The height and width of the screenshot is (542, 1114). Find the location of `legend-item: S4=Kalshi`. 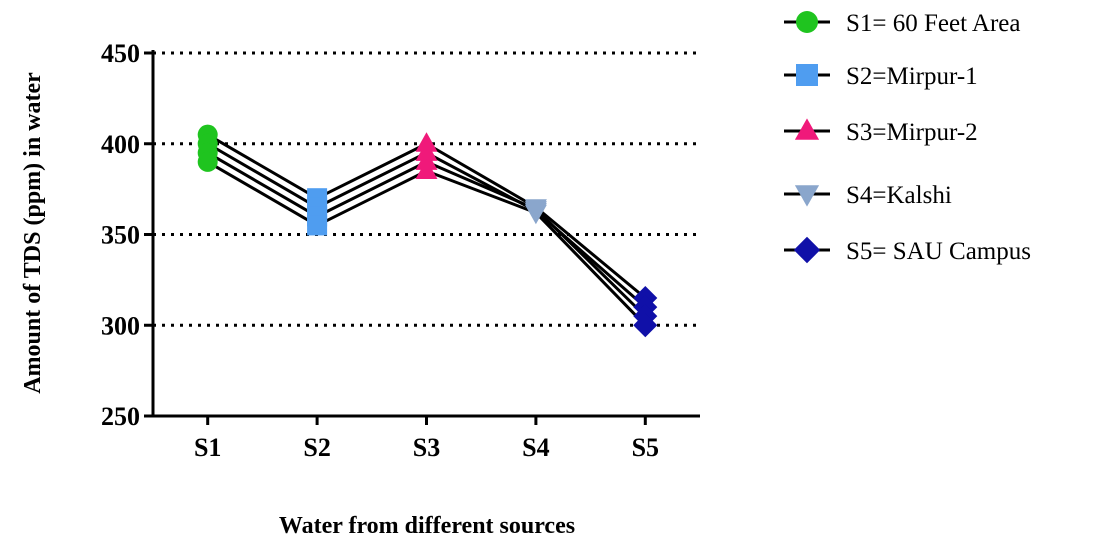

legend-item: S4=Kalshi is located at coordinates (868, 195).